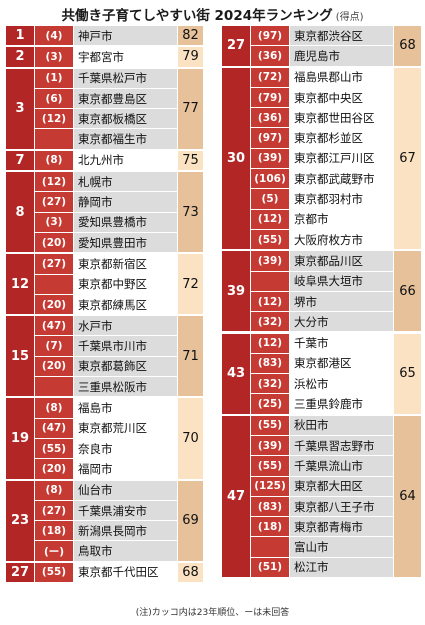 This screenshot has width=425, height=625. What do you see at coordinates (341, 322) in the screenshot?
I see `city-name: 大分市` at bounding box center [341, 322].